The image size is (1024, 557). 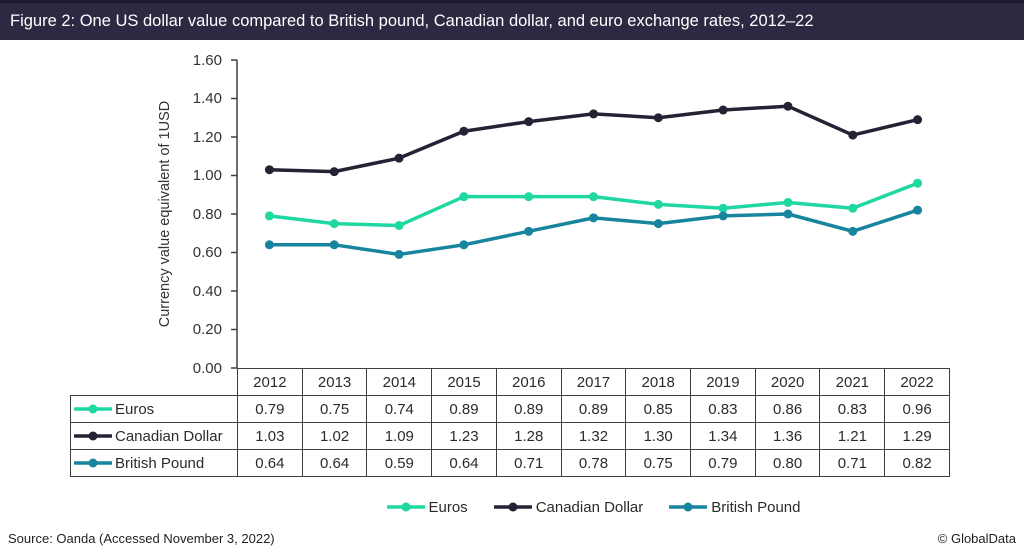 What do you see at coordinates (207, 137) in the screenshot?
I see `y-tick-label: 1.20` at bounding box center [207, 137].